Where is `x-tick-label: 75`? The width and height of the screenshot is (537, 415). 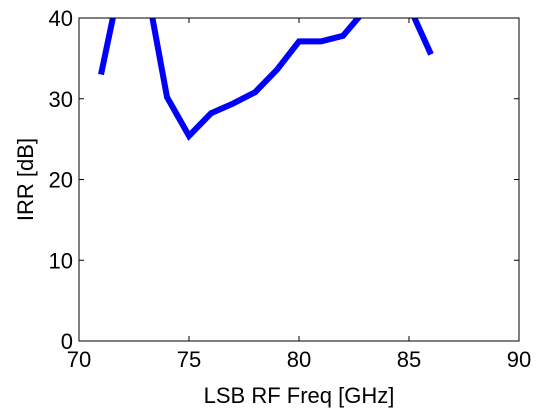
x-tick-label: 75 is located at coordinates (189, 359).